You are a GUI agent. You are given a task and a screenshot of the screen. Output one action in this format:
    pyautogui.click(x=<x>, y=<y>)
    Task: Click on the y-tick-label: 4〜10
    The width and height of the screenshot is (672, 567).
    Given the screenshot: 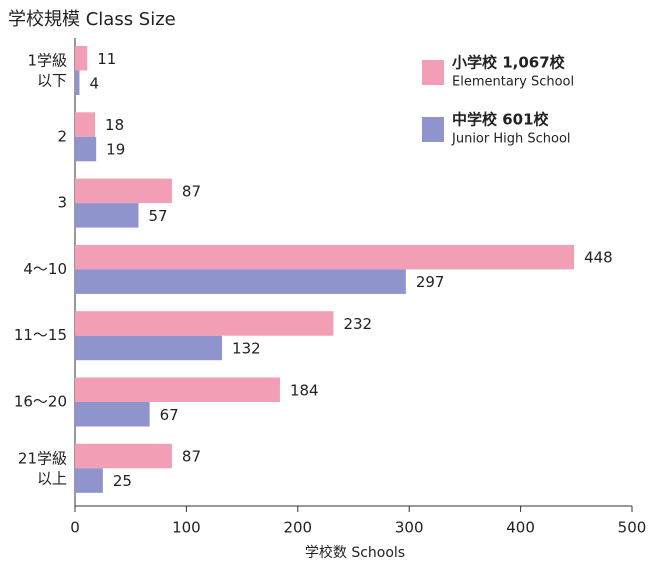 What is the action you would take?
    pyautogui.click(x=45, y=269)
    